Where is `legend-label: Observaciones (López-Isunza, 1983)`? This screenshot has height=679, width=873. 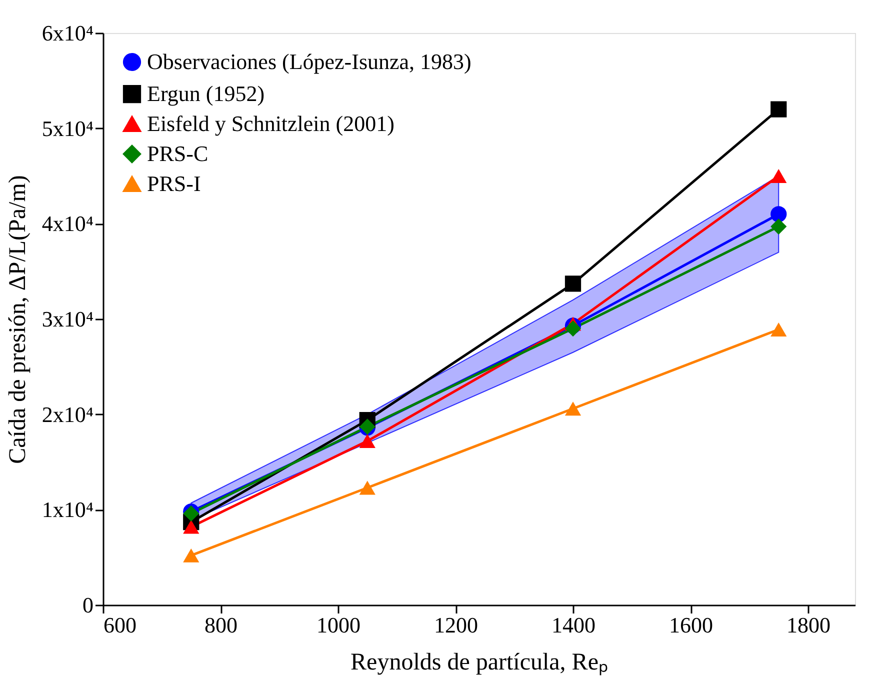 legend-label: Observaciones (López-Isunza, 1983) is located at coordinates (309, 61).